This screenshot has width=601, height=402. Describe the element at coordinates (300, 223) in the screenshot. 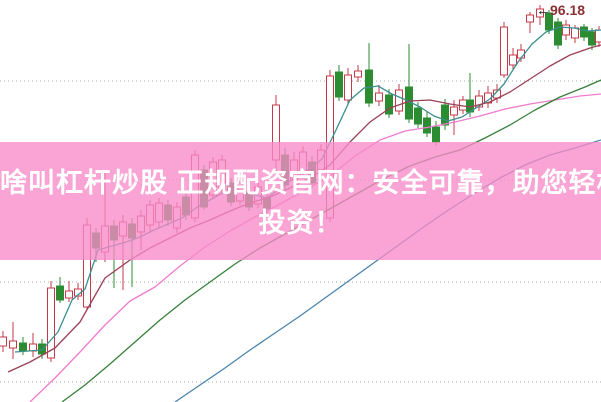

I see `promo-banner-text-line2: 投资！` at that location.